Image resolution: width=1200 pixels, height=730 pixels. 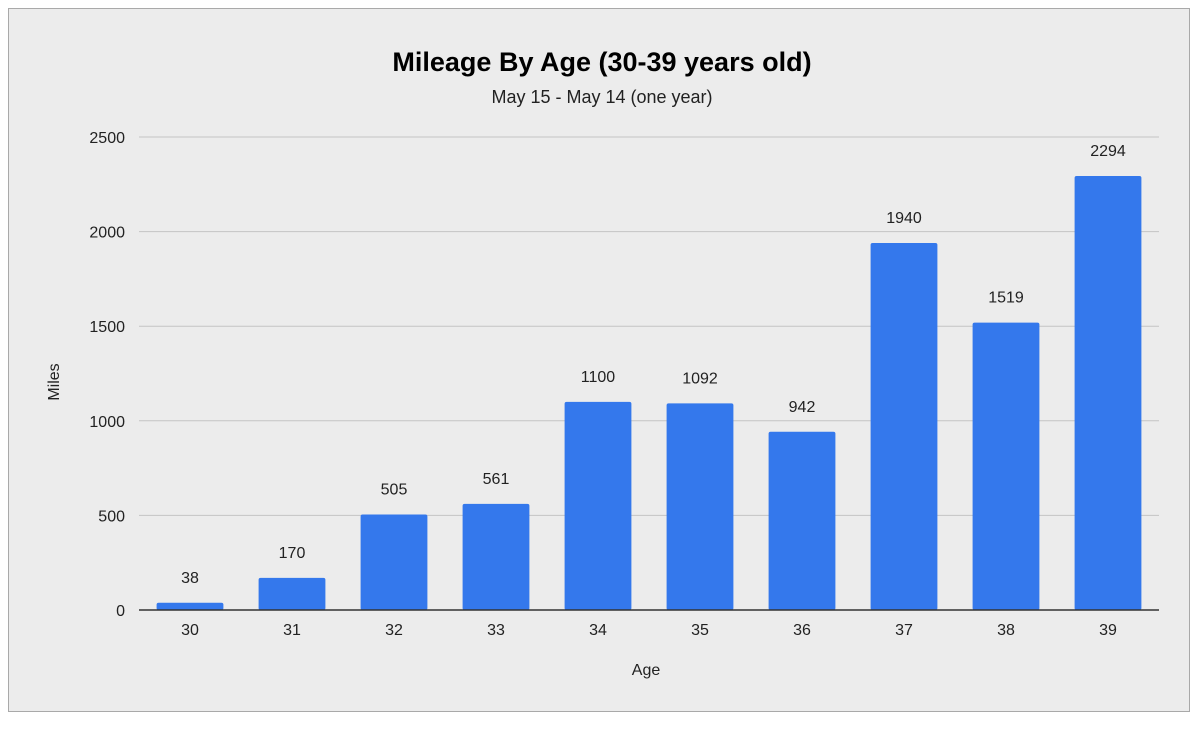 What do you see at coordinates (1006, 630) in the screenshot?
I see `x-tick-label: 38` at bounding box center [1006, 630].